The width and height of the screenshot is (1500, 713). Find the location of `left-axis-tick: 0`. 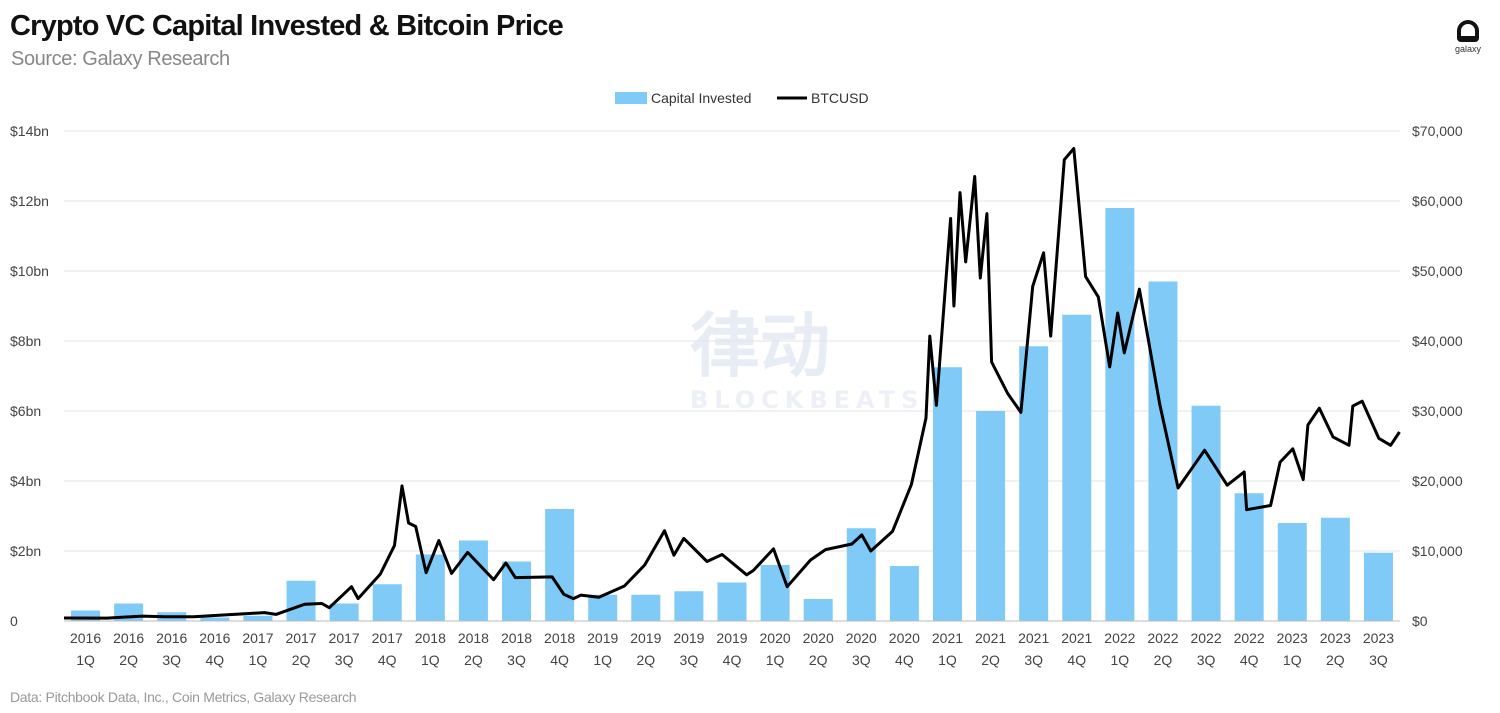

left-axis-tick: 0 is located at coordinates (14, 621).